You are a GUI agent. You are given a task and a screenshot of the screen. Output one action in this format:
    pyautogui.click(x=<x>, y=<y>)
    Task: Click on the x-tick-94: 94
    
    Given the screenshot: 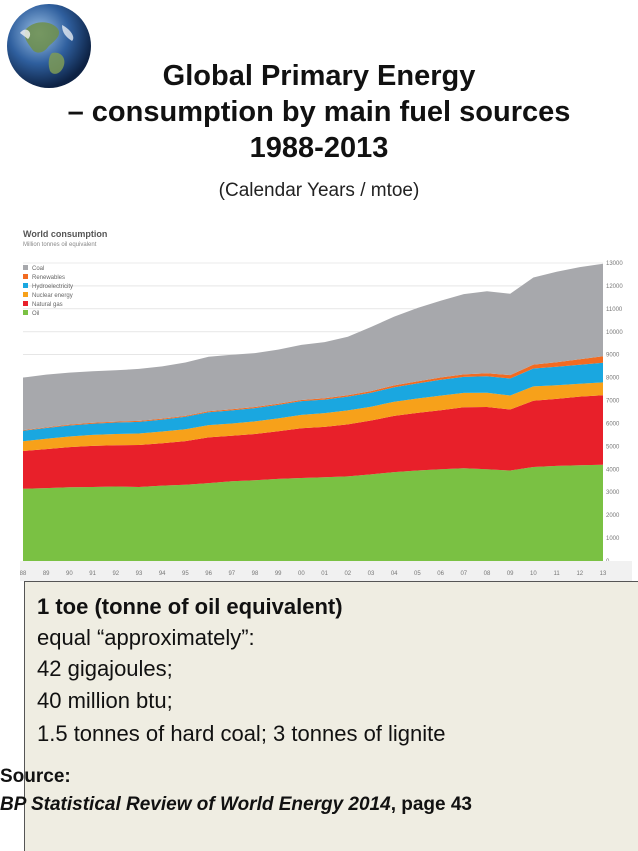 What is the action you would take?
    pyautogui.click(x=162, y=574)
    